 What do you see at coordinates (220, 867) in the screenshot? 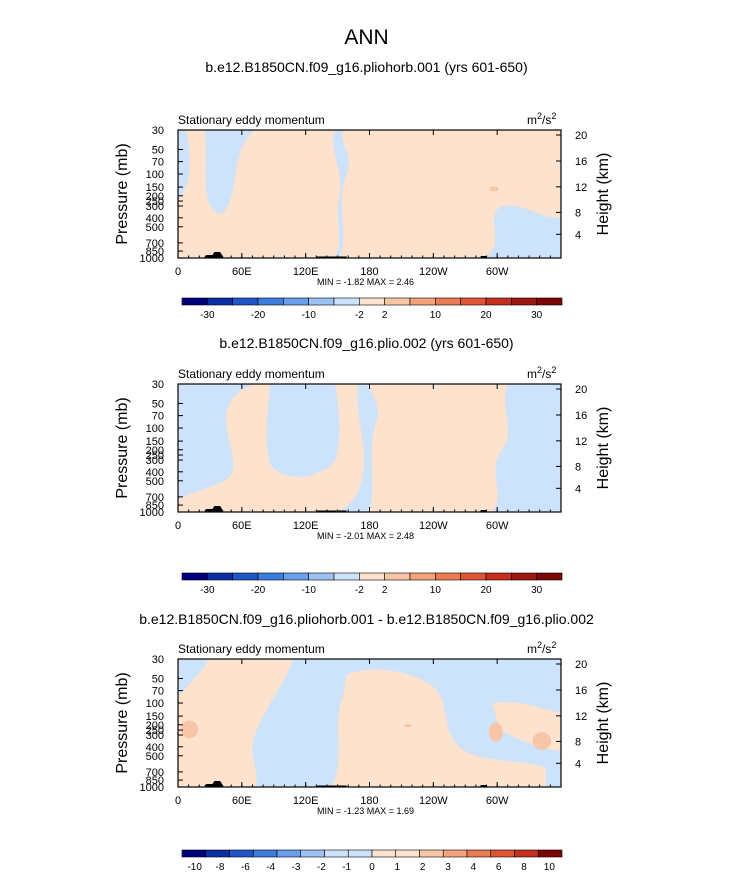
I see `colorbar-label: -8` at bounding box center [220, 867].